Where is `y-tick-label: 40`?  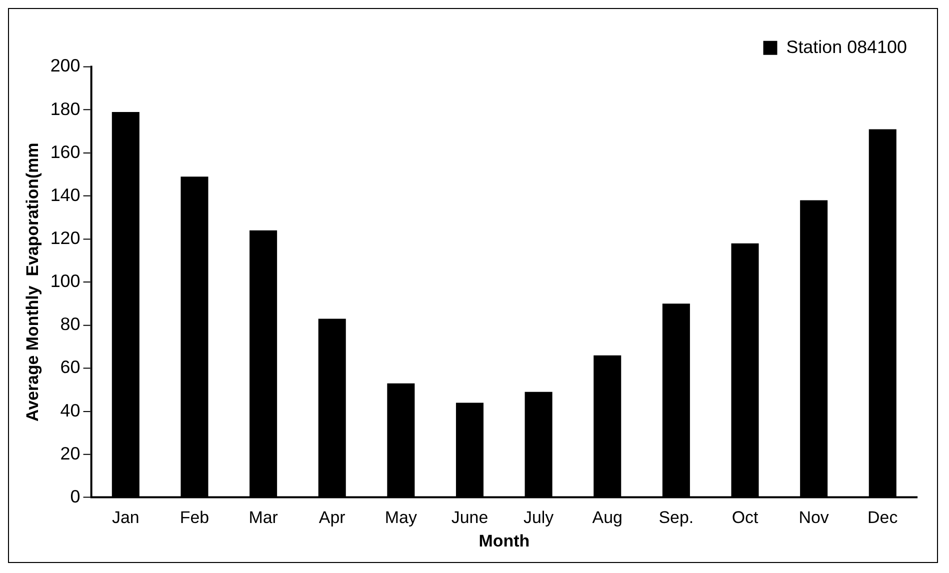 y-tick-label: 40 is located at coordinates (70, 410).